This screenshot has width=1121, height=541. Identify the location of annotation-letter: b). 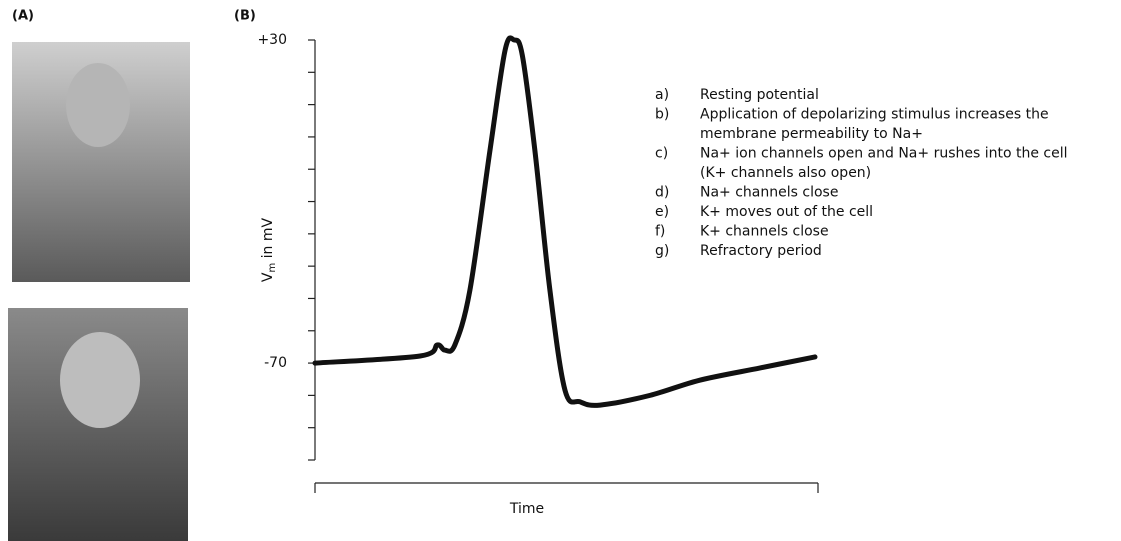
(662, 115).